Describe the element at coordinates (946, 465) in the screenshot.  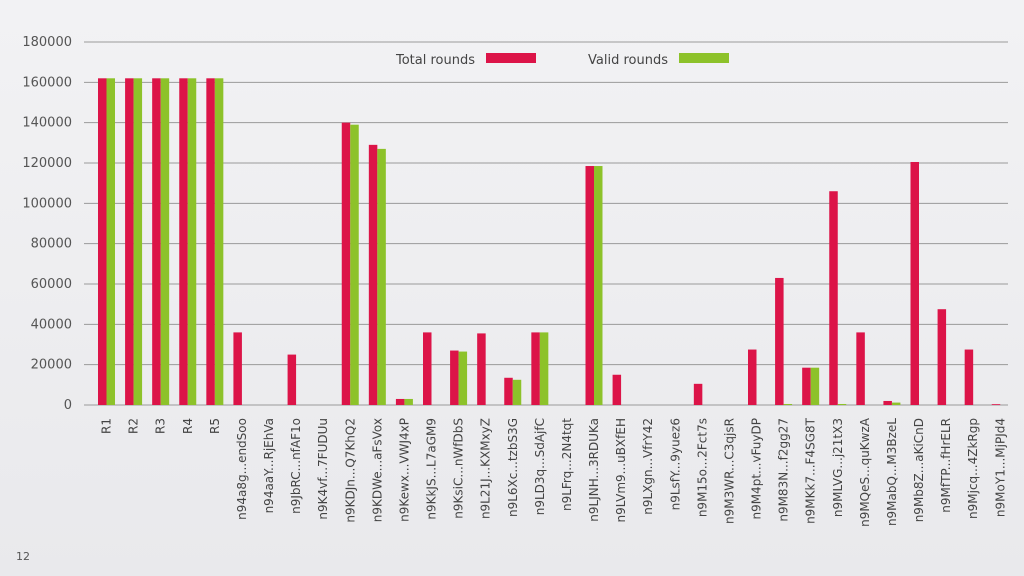
I see `x-tick-label: n9MfTP...fHrELR` at that location.